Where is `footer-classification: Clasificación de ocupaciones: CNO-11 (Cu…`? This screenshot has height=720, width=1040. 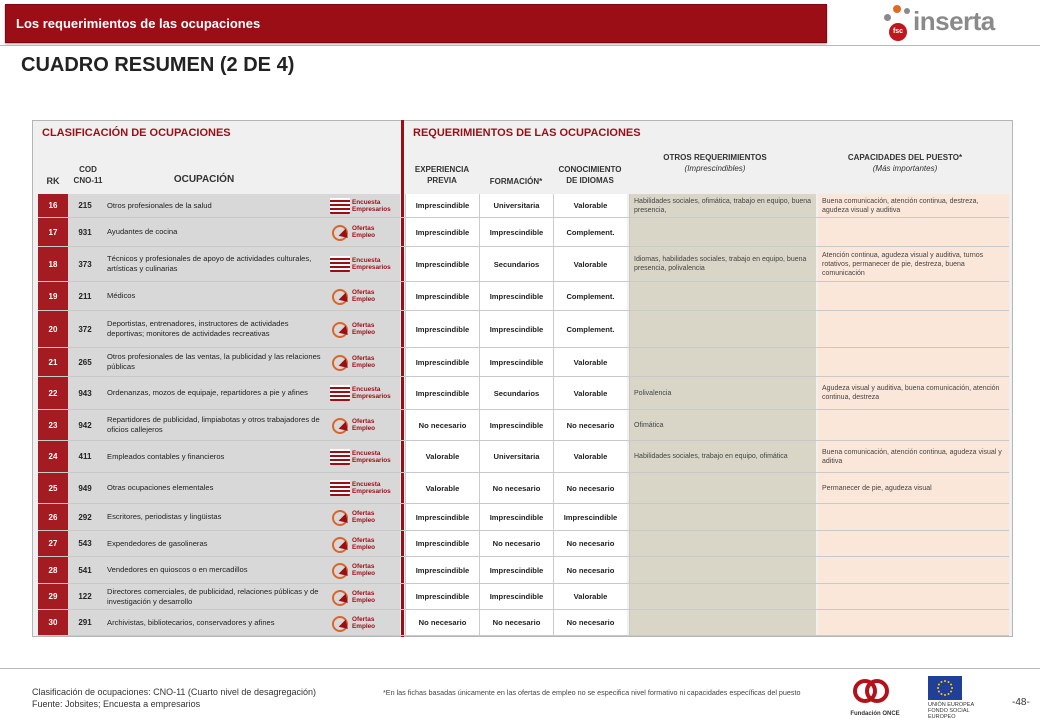
footer-classification: Clasificación de ocupaciones: CNO-11 (Cu… is located at coordinates (174, 692).